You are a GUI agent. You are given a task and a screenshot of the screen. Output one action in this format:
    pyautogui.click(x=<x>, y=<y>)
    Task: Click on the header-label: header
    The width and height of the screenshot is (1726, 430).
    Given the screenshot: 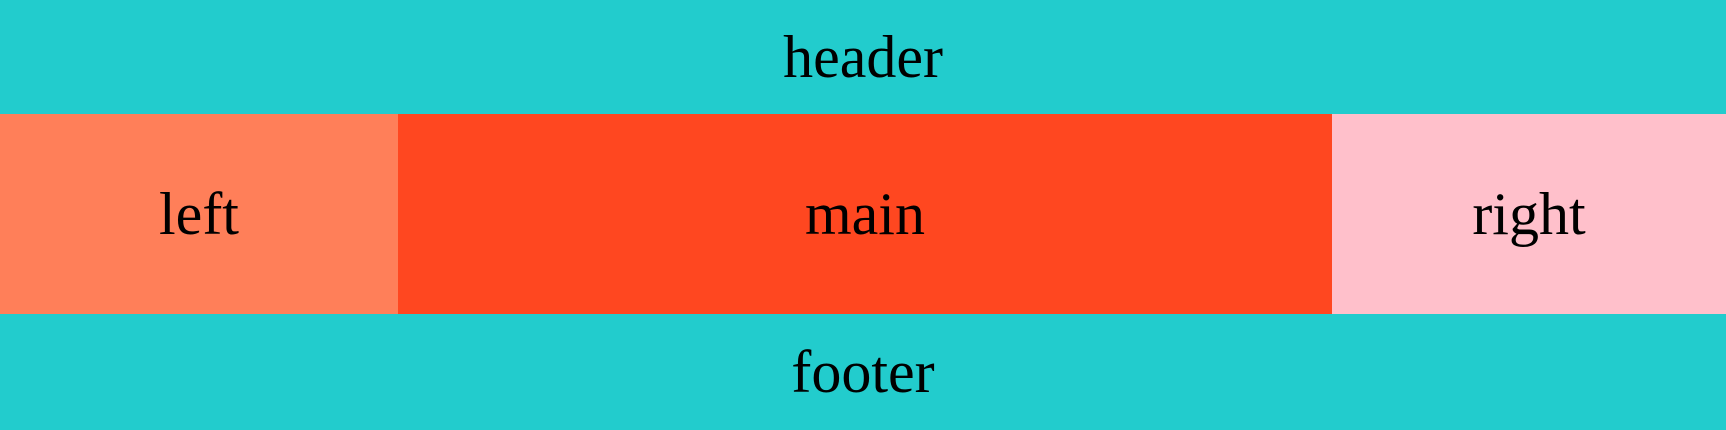 What is the action you would take?
    pyautogui.click(x=863, y=57)
    